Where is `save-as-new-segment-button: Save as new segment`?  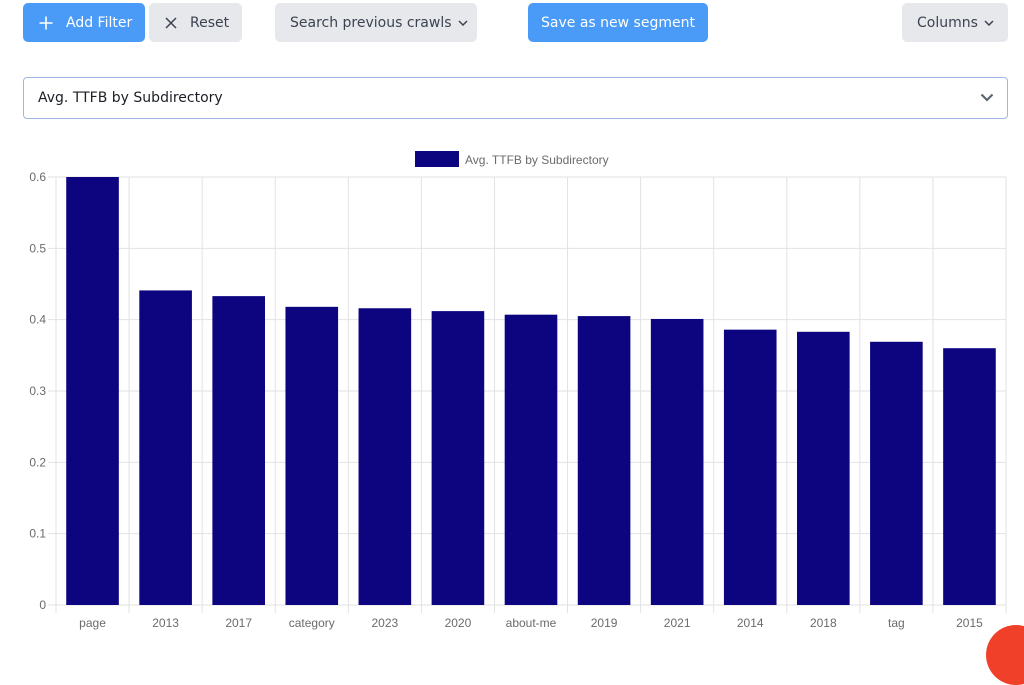 save-as-new-segment-button: Save as new segment is located at coordinates (618, 22).